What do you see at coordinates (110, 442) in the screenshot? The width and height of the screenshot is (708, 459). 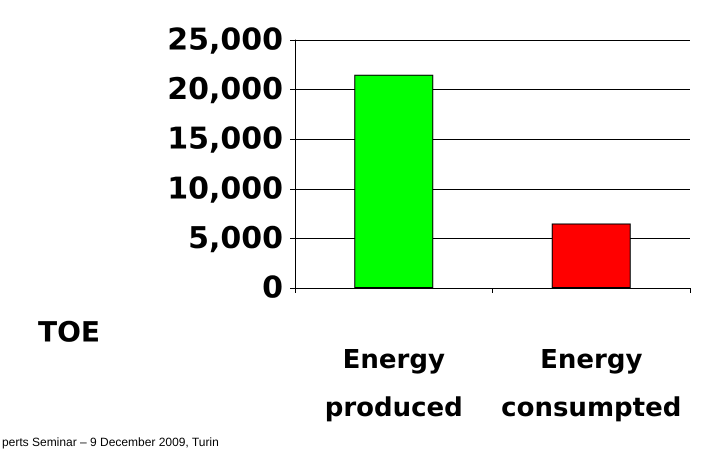 I see `text: perts Seminar – 9 December 2009, Turin` at bounding box center [110, 442].